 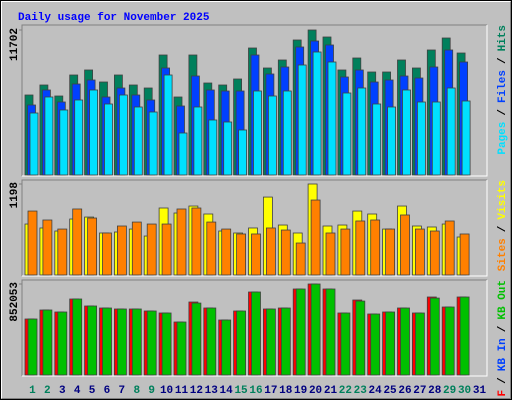 I want to click on x-tick-label: 13, so click(x=212, y=391).